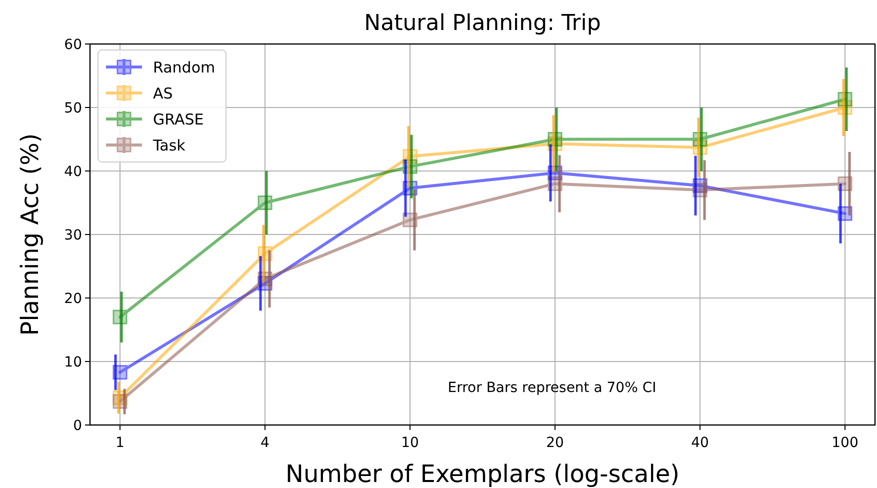 Image resolution: width=877 pixels, height=488 pixels. I want to click on y-tick-label: 60, so click(73, 44).